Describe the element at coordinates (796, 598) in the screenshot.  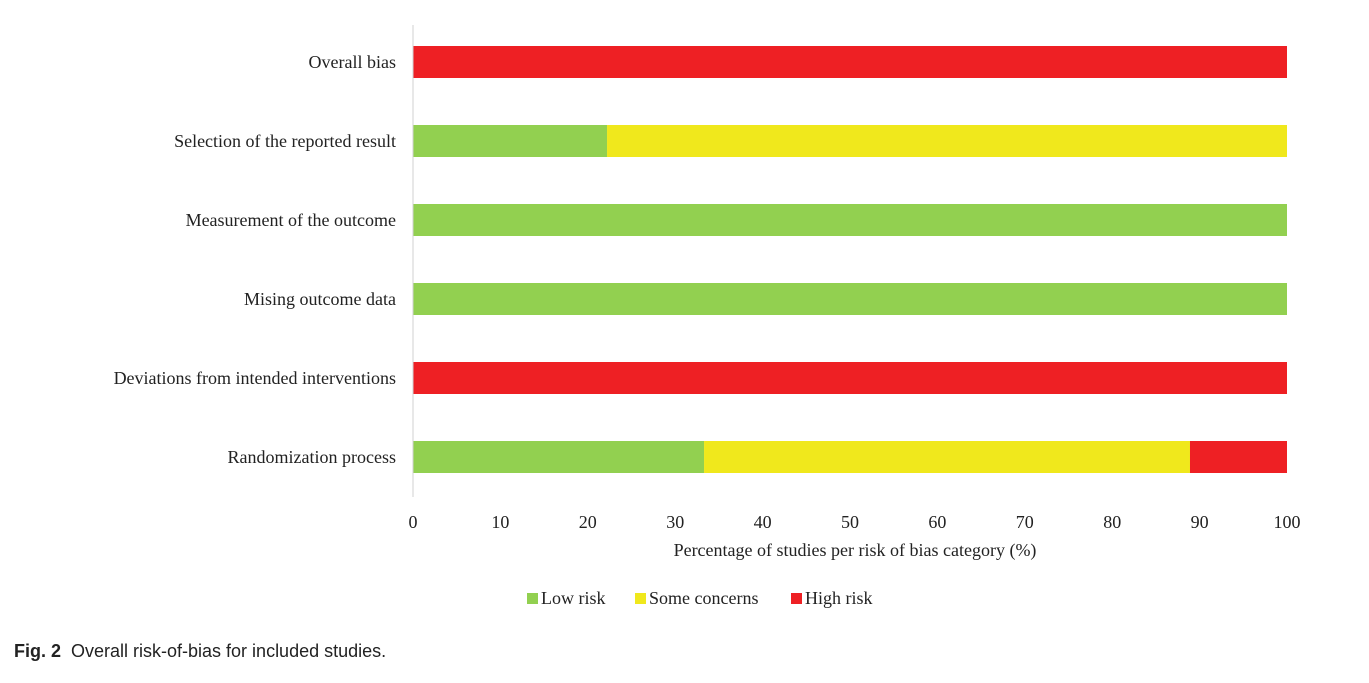
I see `legend-swatch-high-risk` at that location.